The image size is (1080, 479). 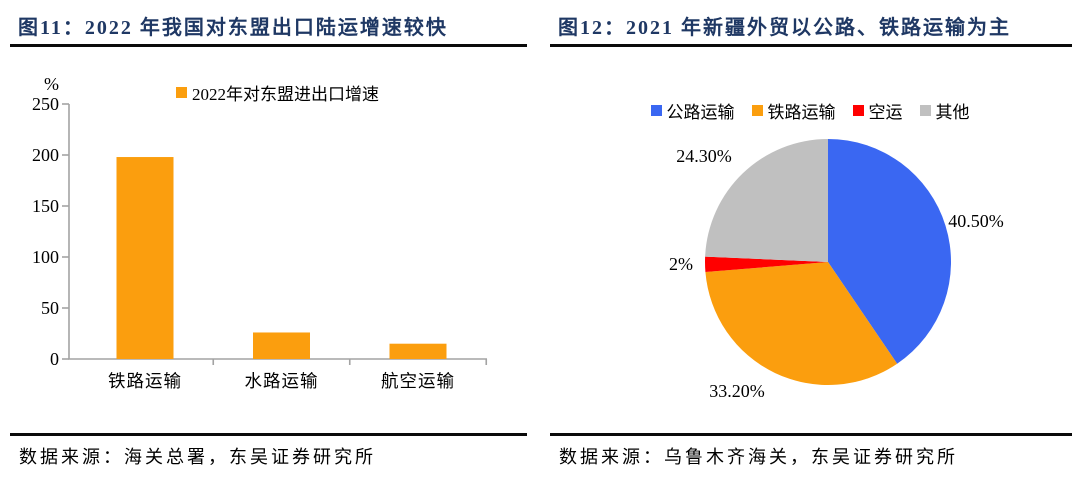 I want to click on bar-水路运输, so click(x=281, y=345).